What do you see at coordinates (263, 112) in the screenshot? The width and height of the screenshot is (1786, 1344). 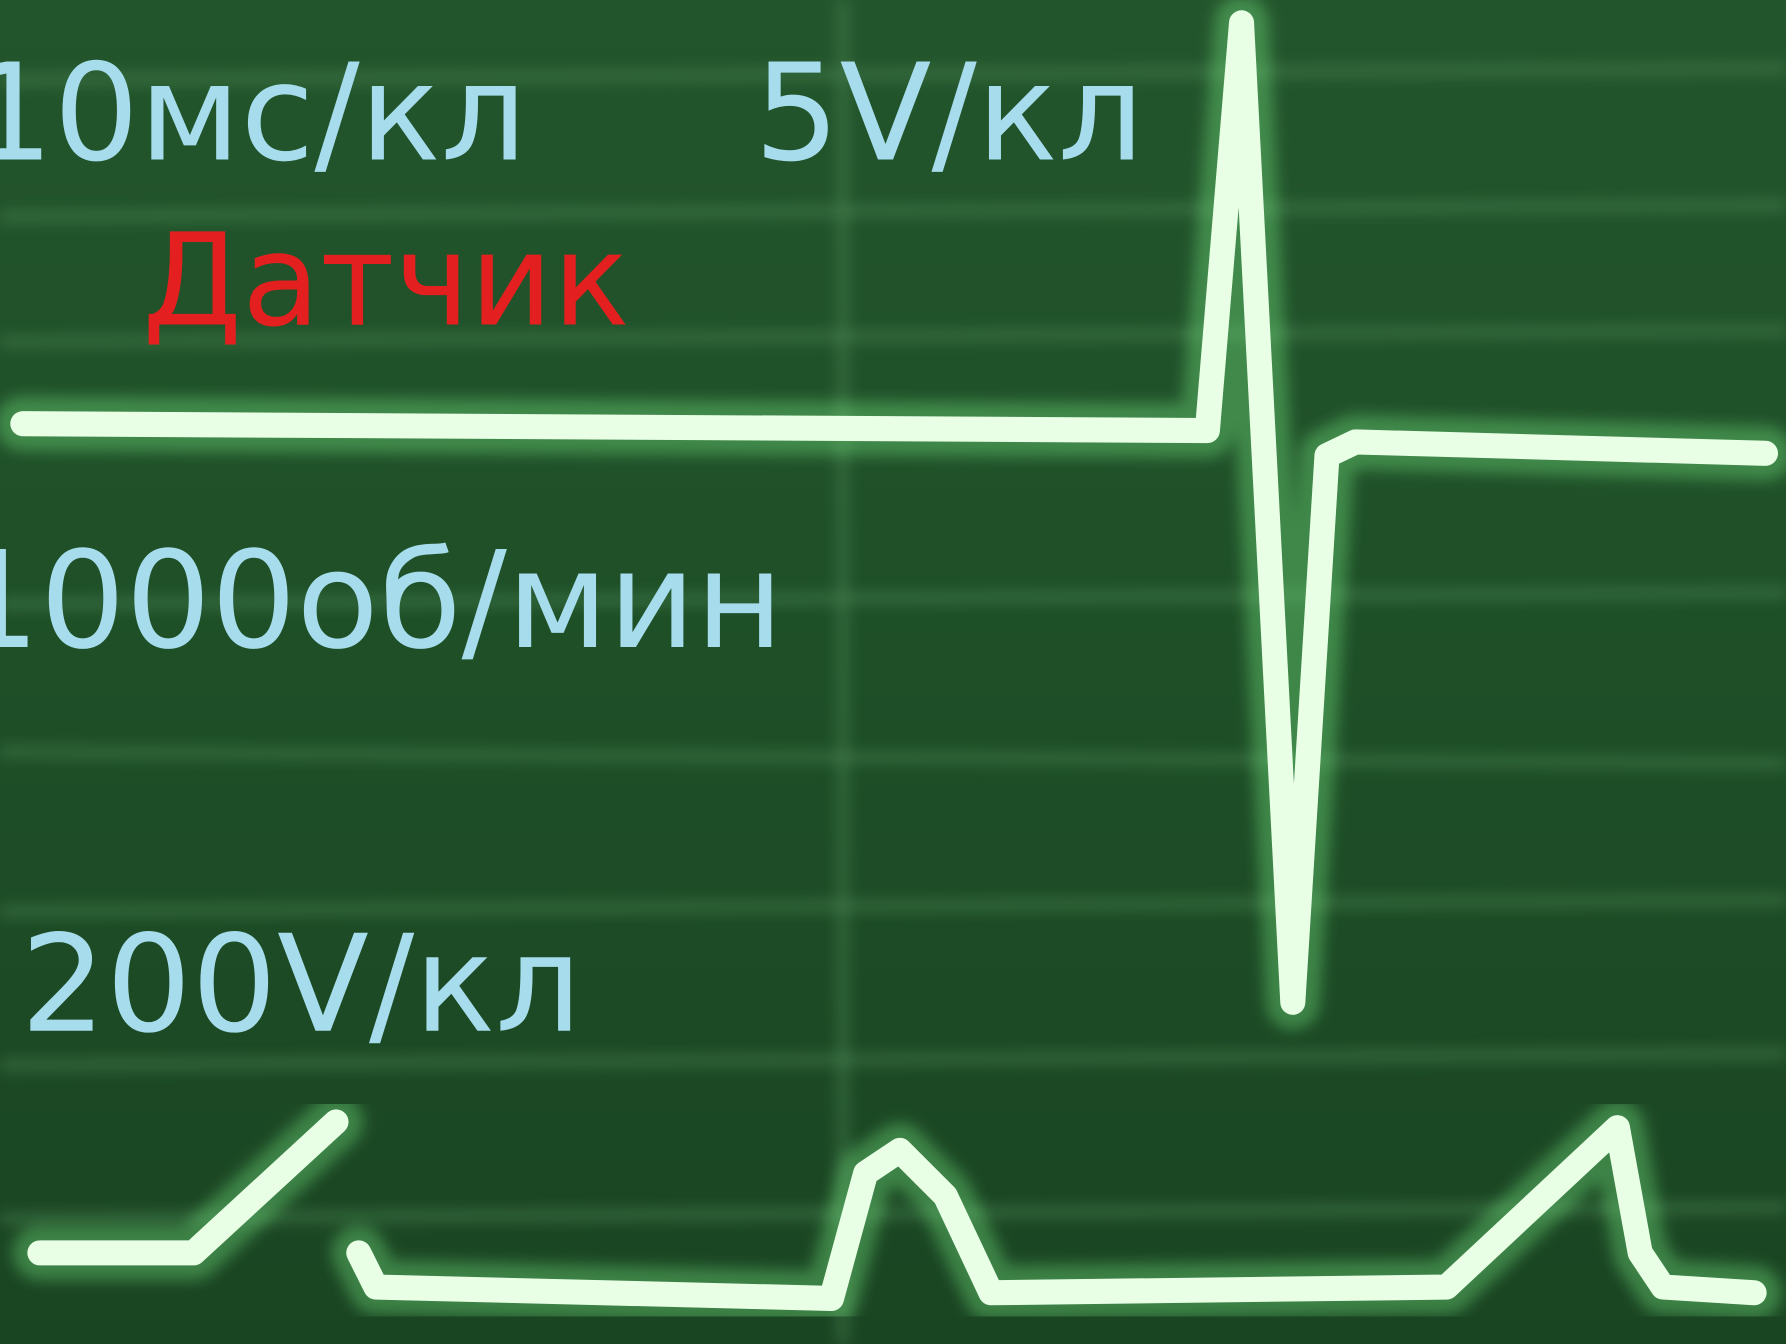 I see `timebase-label: 10мс/кл` at bounding box center [263, 112].